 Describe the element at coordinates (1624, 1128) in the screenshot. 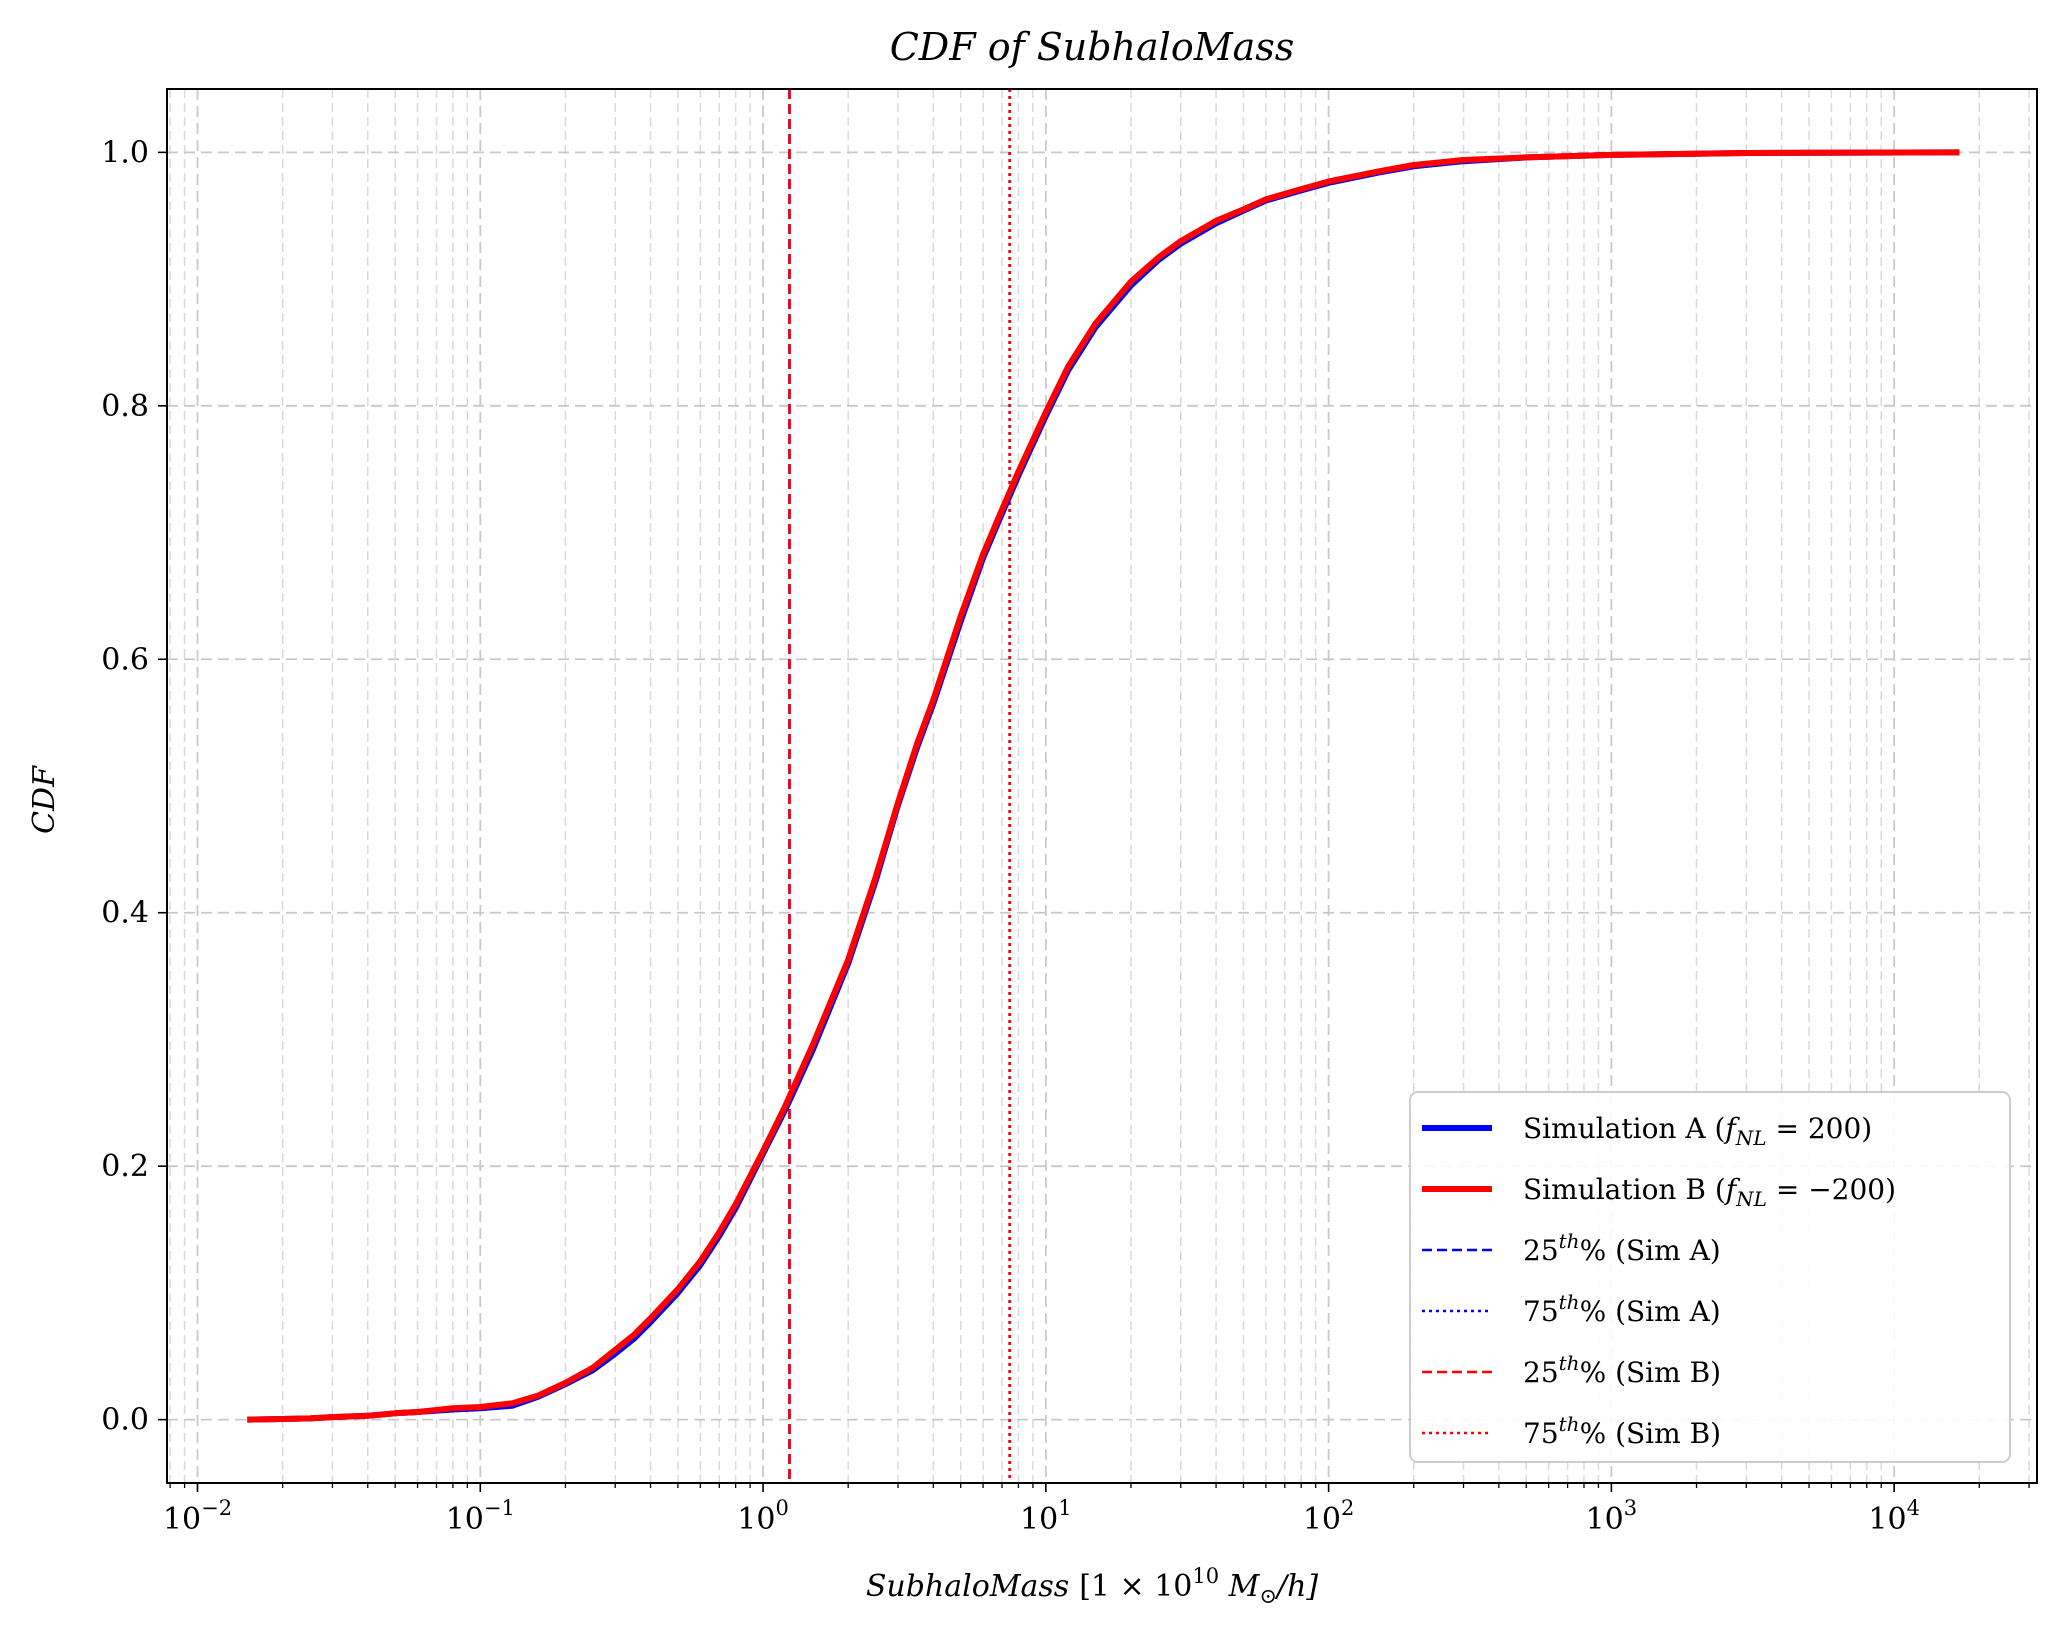

I see `legend-label-text: Simulation A (` at that location.